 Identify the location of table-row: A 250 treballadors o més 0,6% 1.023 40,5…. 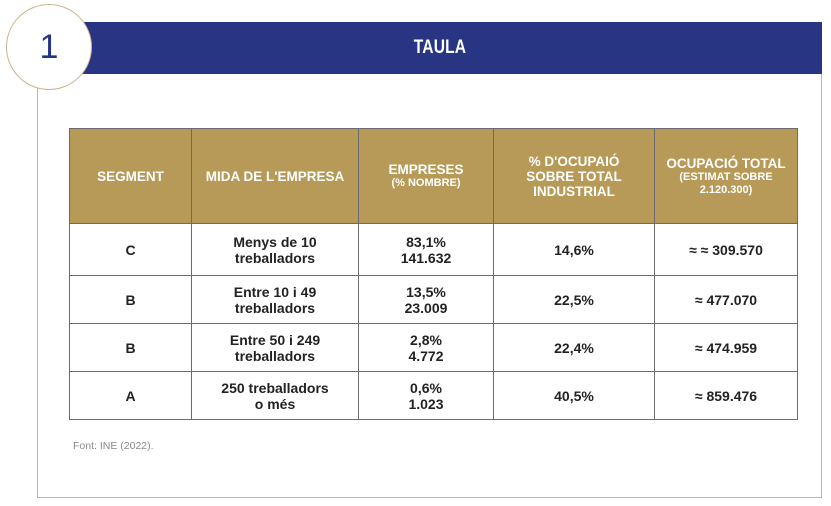
(433, 395).